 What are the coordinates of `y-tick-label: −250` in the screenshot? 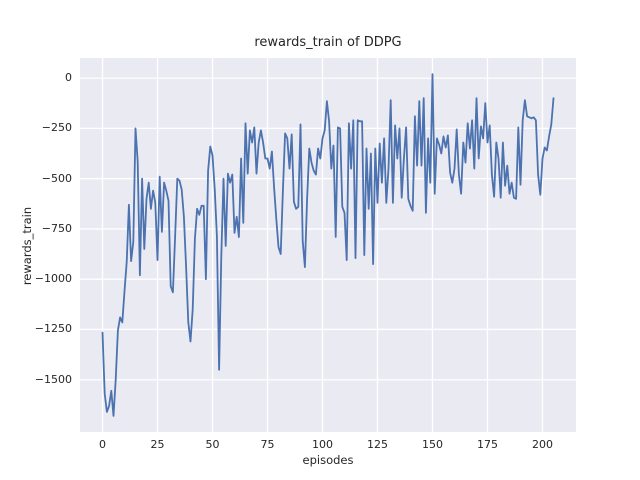 It's located at (56, 128).